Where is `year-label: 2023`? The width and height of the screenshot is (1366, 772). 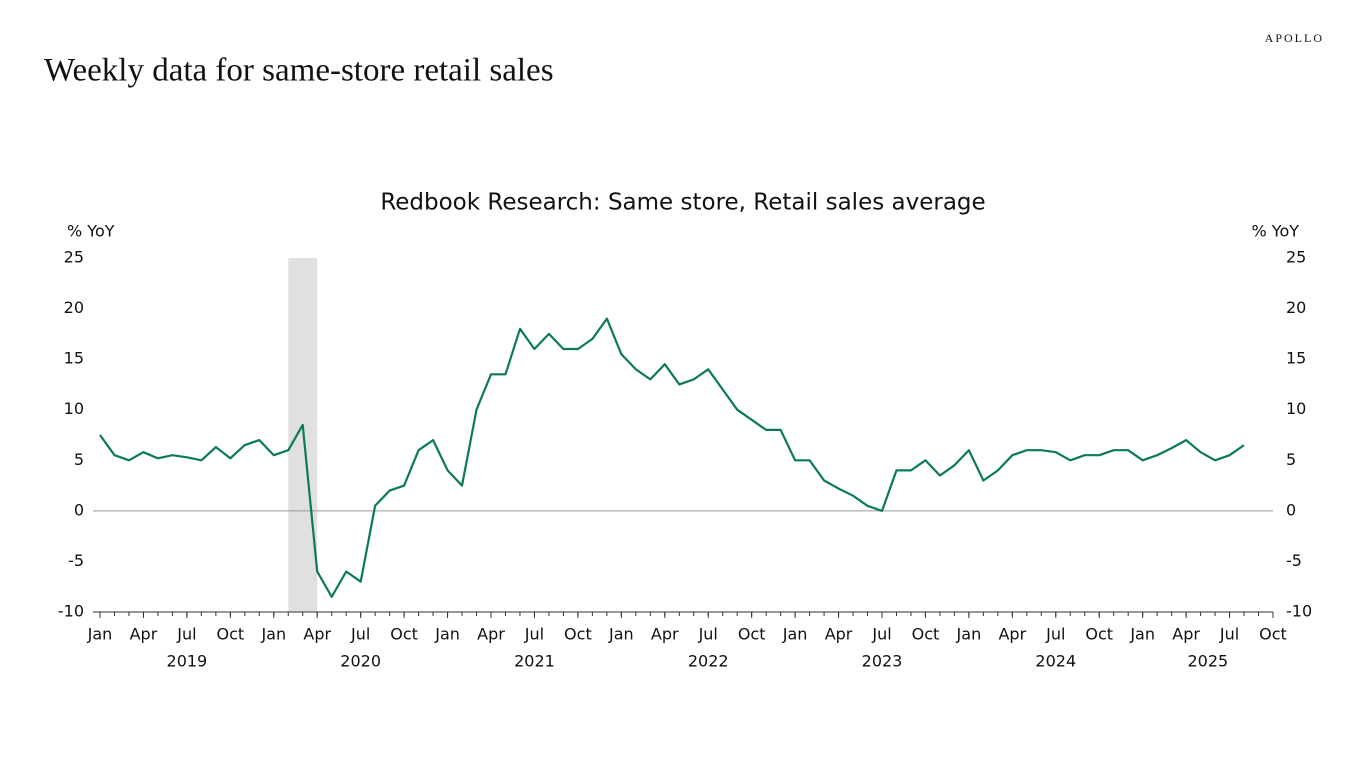
year-label: 2023 is located at coordinates (882, 661).